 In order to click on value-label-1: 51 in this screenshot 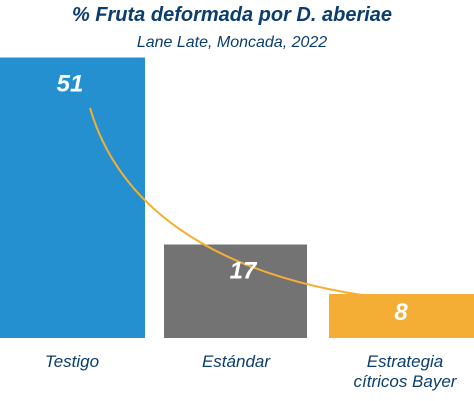, I will do `click(70, 84)`.